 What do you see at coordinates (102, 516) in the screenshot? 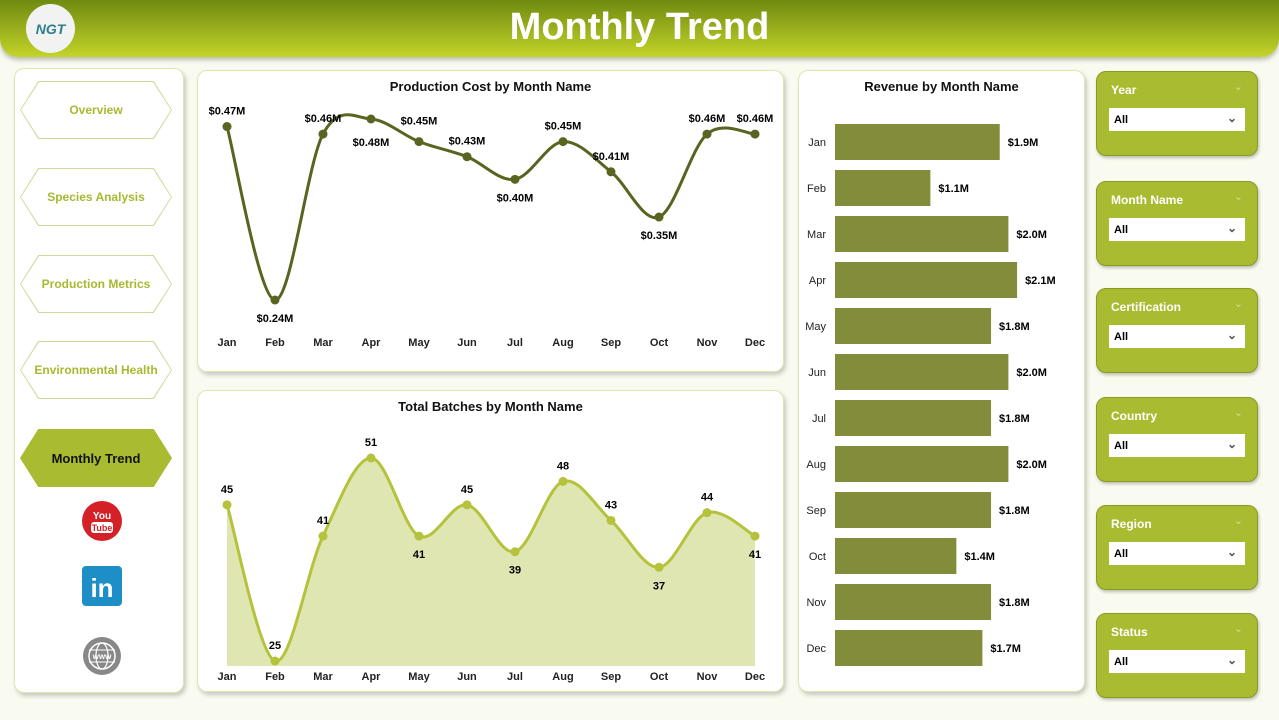
I see `svg-text: You` at bounding box center [102, 516].